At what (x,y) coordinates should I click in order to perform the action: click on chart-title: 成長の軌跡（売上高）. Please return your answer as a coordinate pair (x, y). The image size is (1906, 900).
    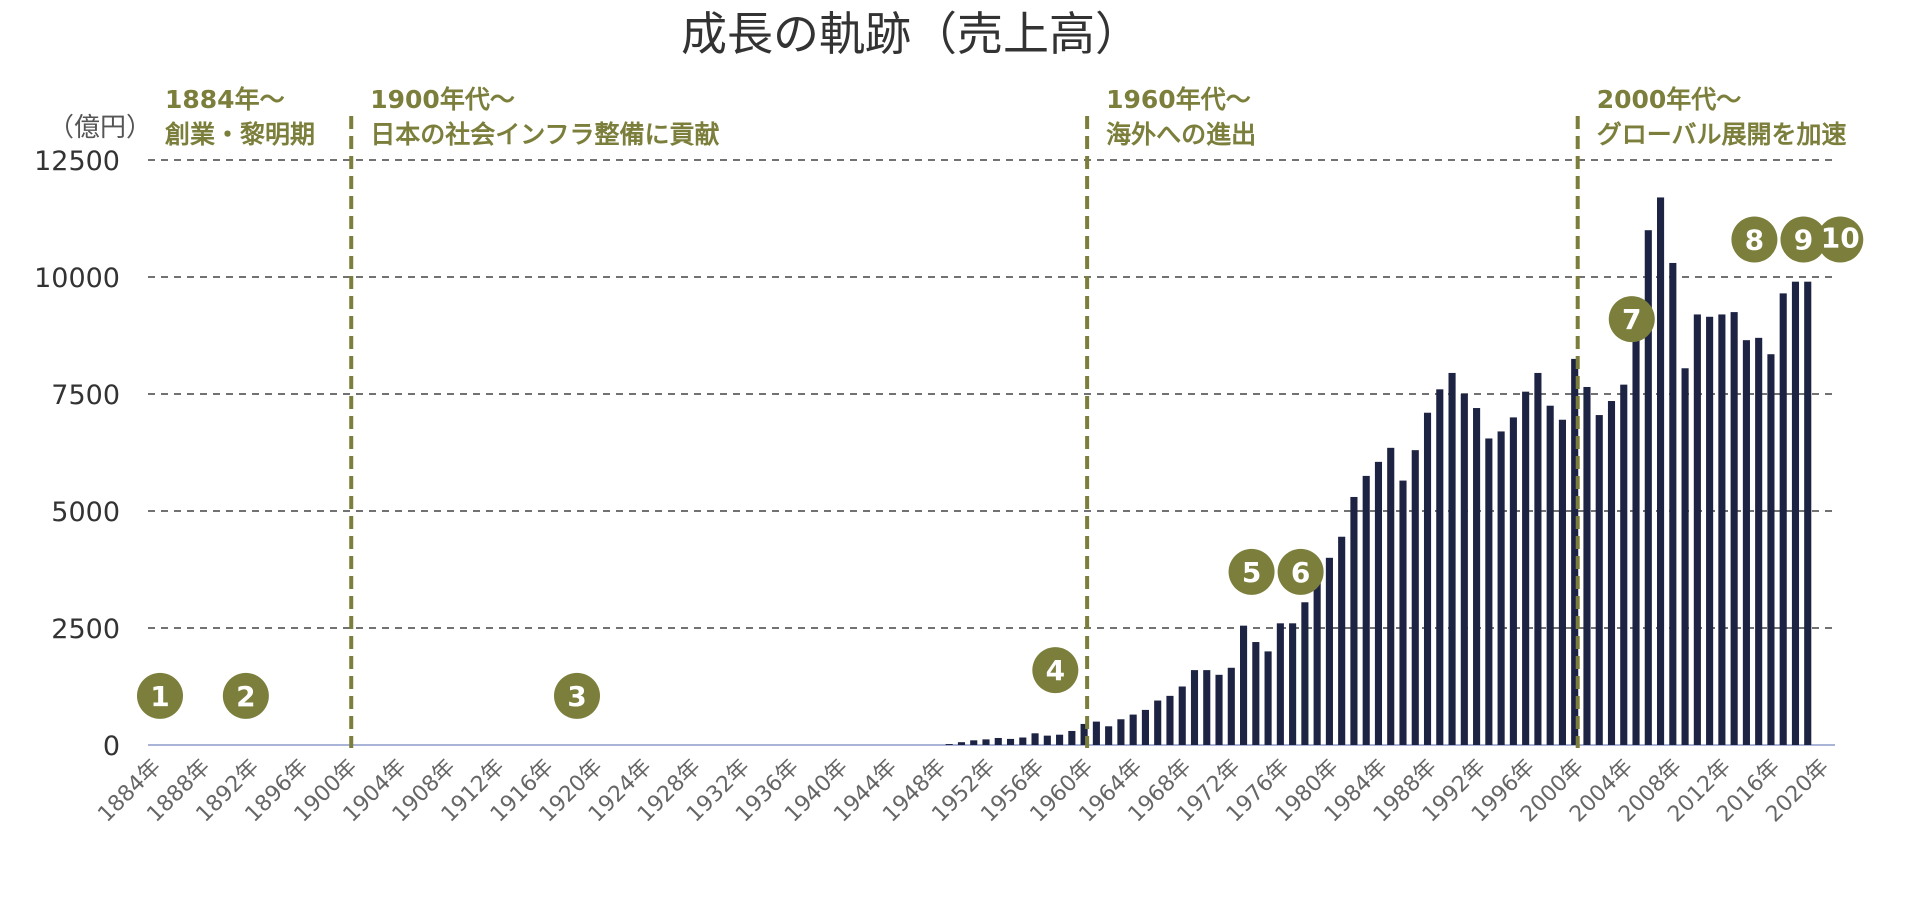
    Looking at the image, I should click on (911, 34).